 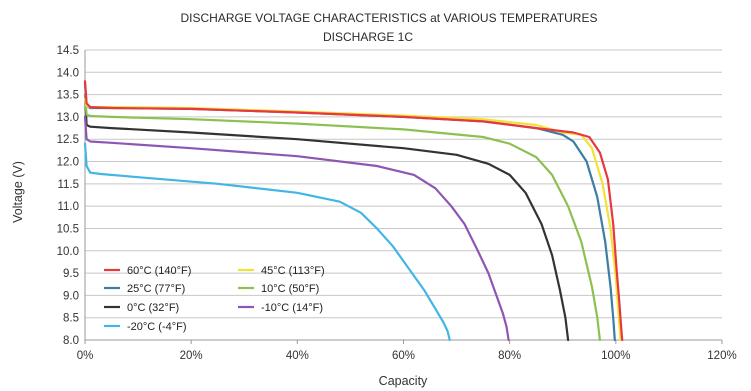 I want to click on y-tick-label: 12.5, so click(x=68, y=140).